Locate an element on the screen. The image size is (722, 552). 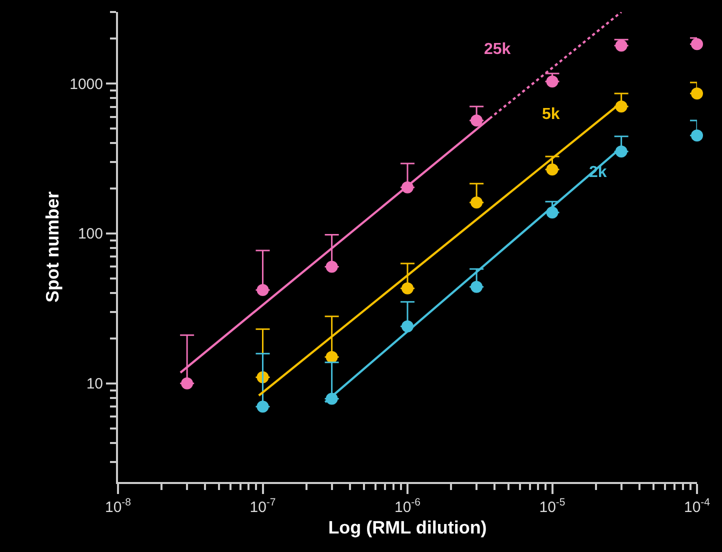
text: 5k is located at coordinates (551, 114).